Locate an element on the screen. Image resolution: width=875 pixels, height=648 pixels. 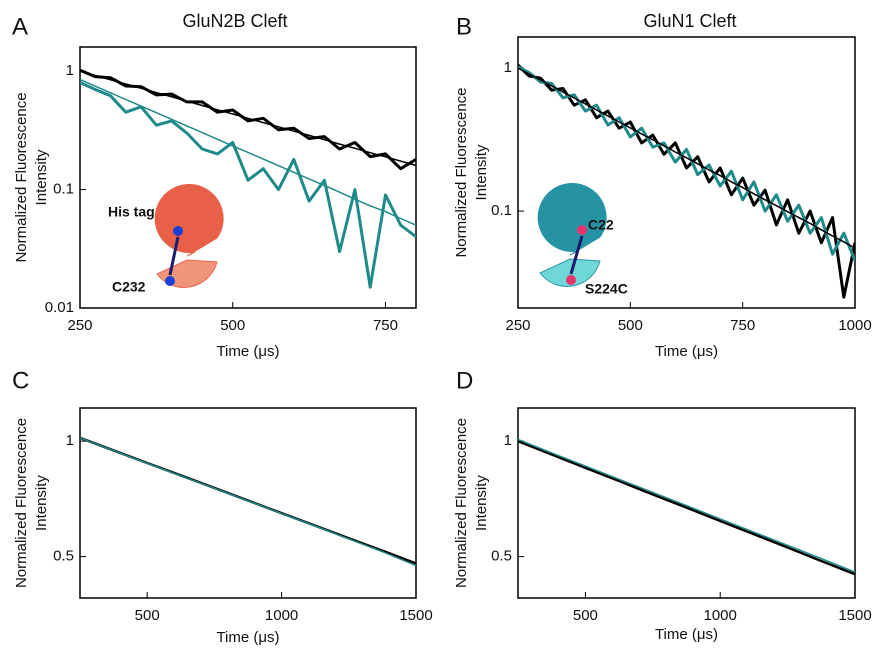
annotation: C232 is located at coordinates (129, 287).